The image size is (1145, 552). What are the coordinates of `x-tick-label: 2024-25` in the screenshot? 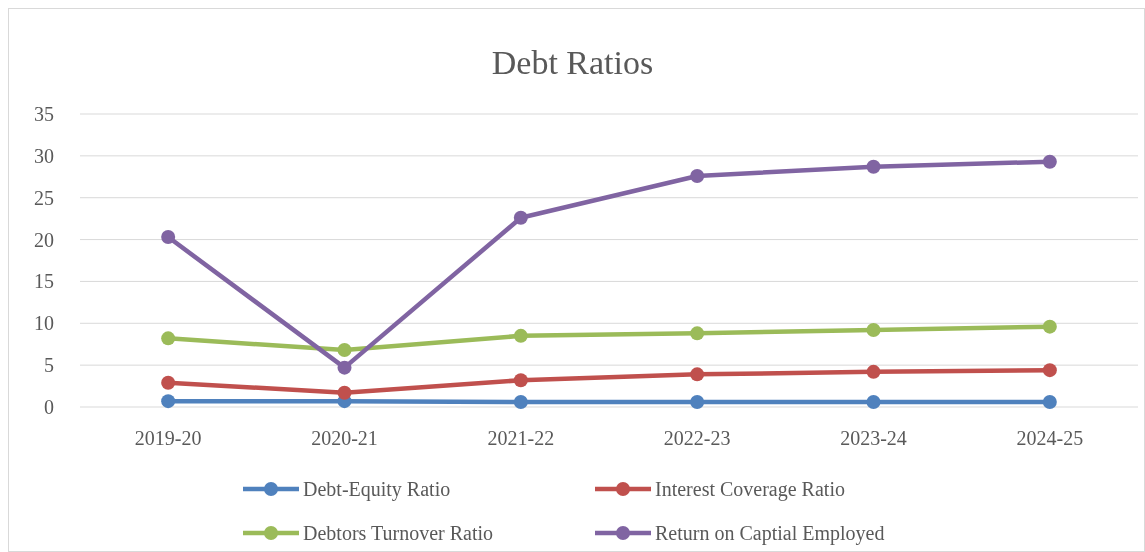 It's located at (1050, 438).